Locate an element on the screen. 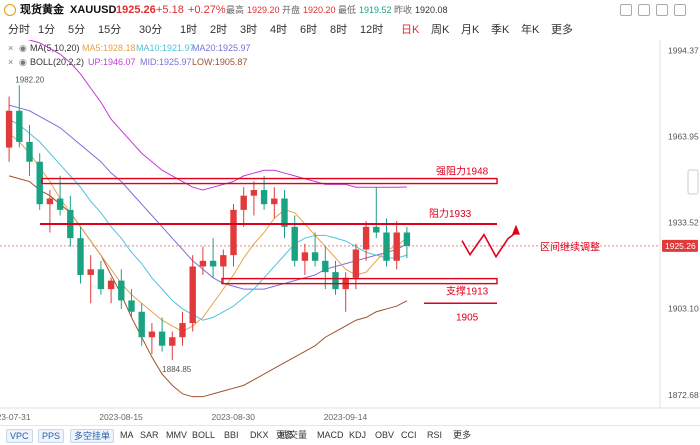  boll-up-legend: UP:1946.07 is located at coordinates (112, 62).